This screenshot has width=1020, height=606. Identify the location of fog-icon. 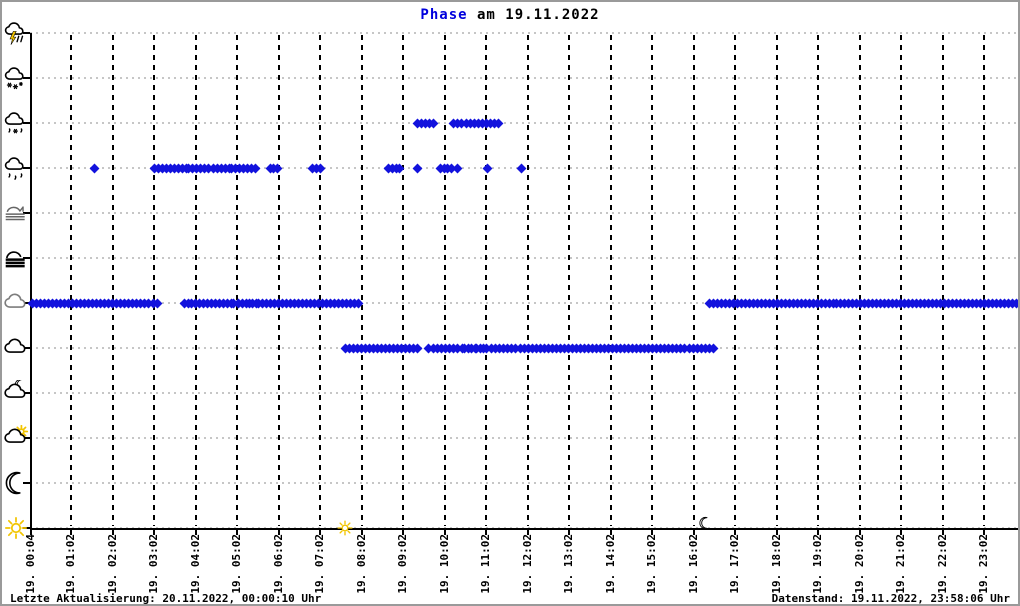
(16, 258).